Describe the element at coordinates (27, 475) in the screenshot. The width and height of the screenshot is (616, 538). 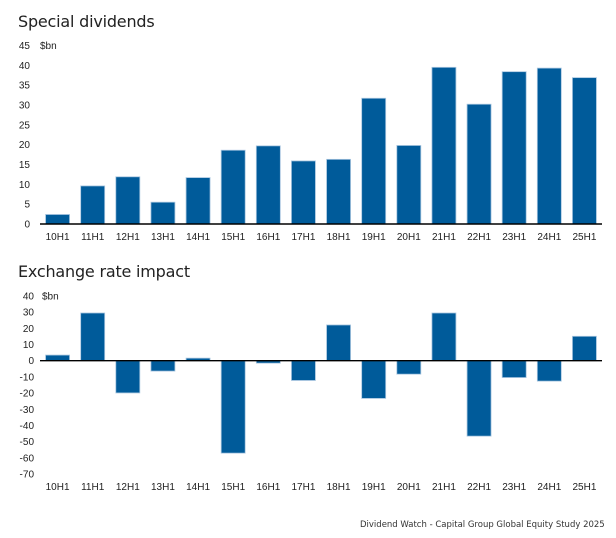
I see `y-tick-label: -70` at that location.